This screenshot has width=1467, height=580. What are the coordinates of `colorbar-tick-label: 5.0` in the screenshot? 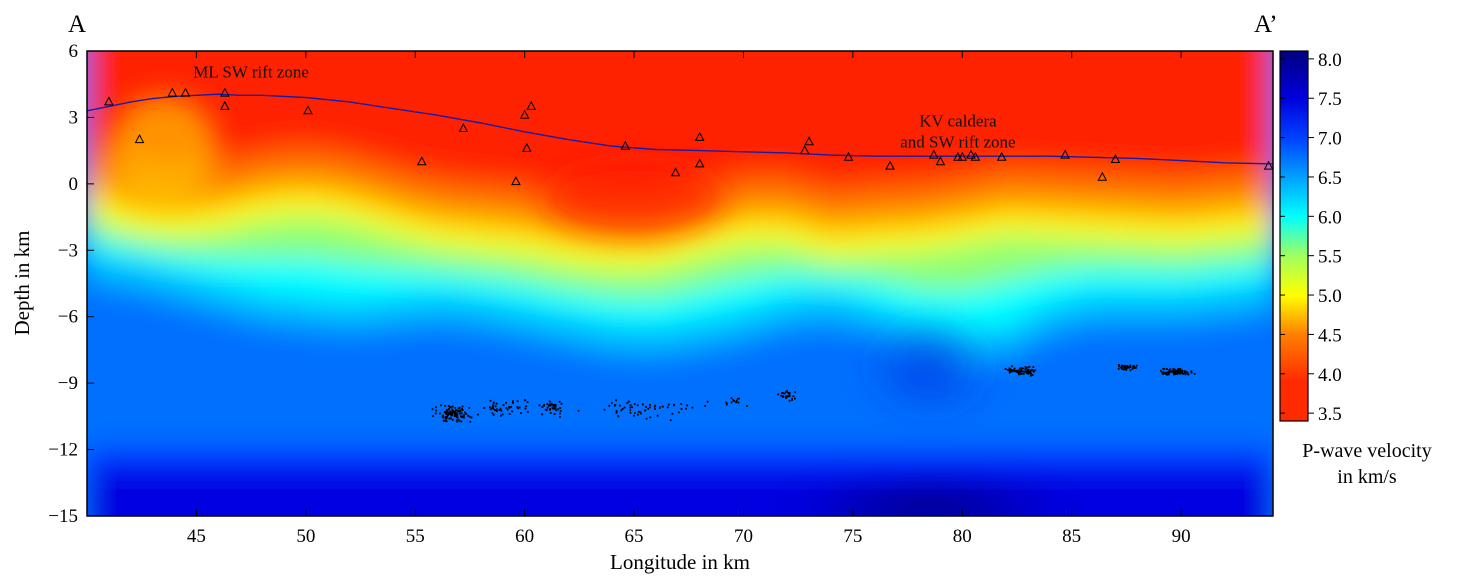 It's located at (1330, 296).